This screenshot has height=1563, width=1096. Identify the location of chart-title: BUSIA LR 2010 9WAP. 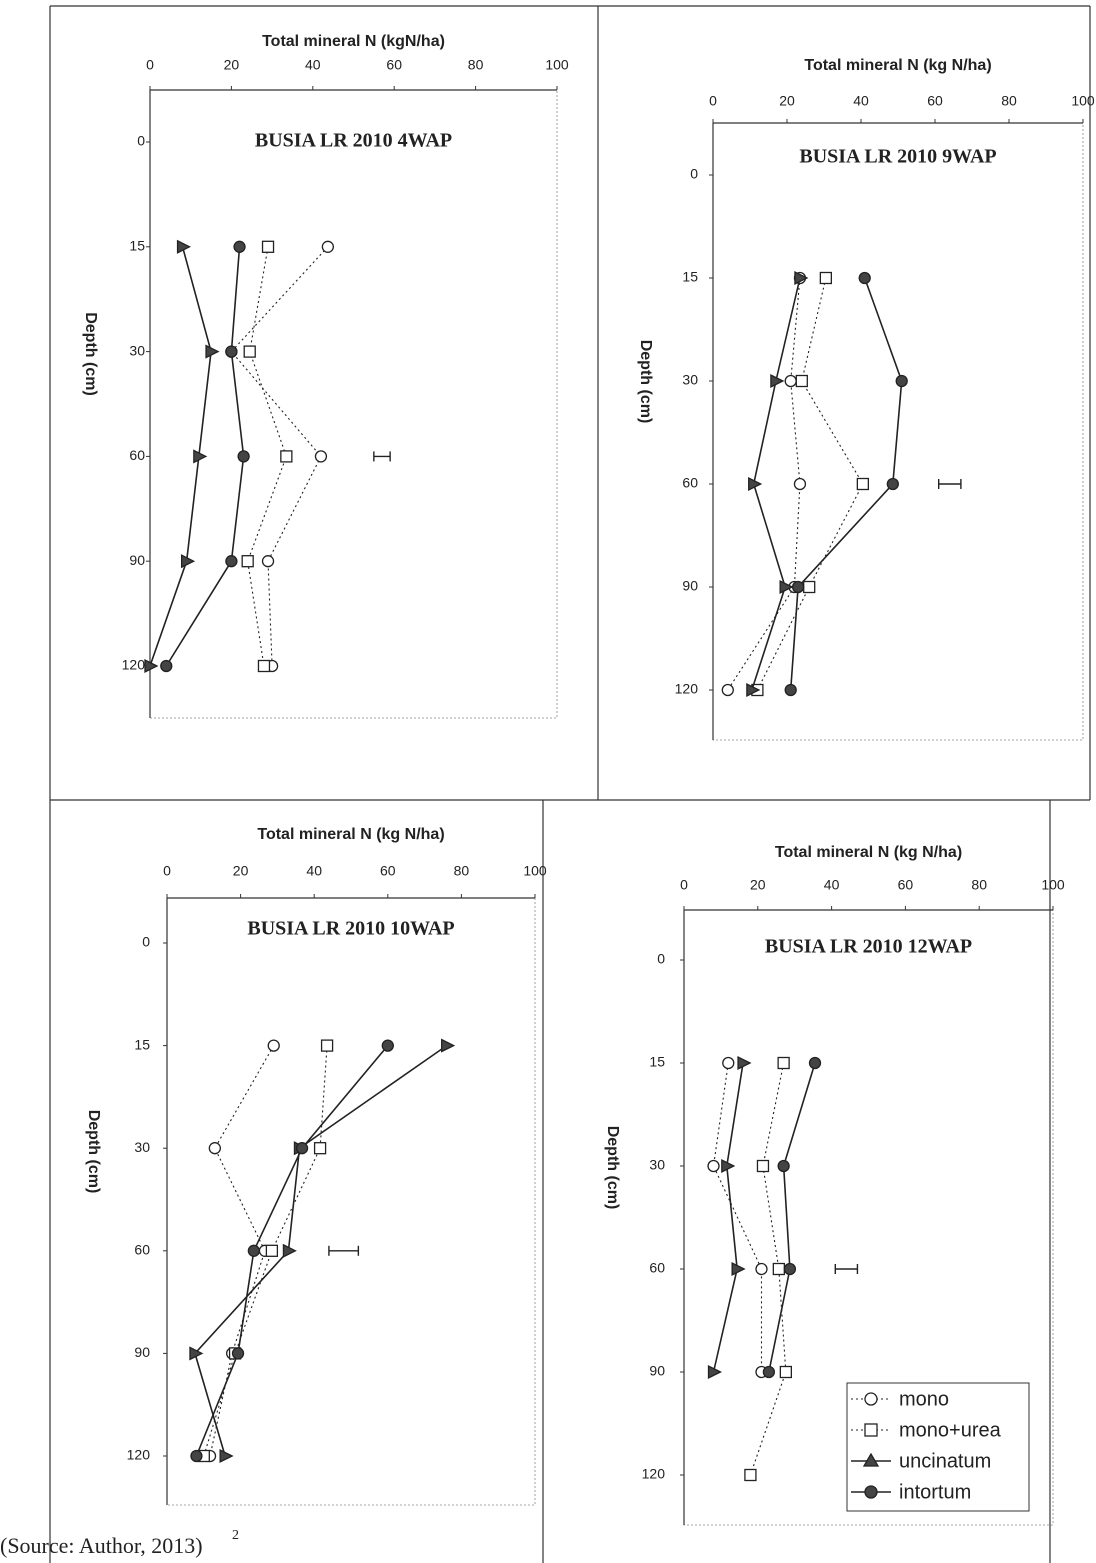
(897, 157).